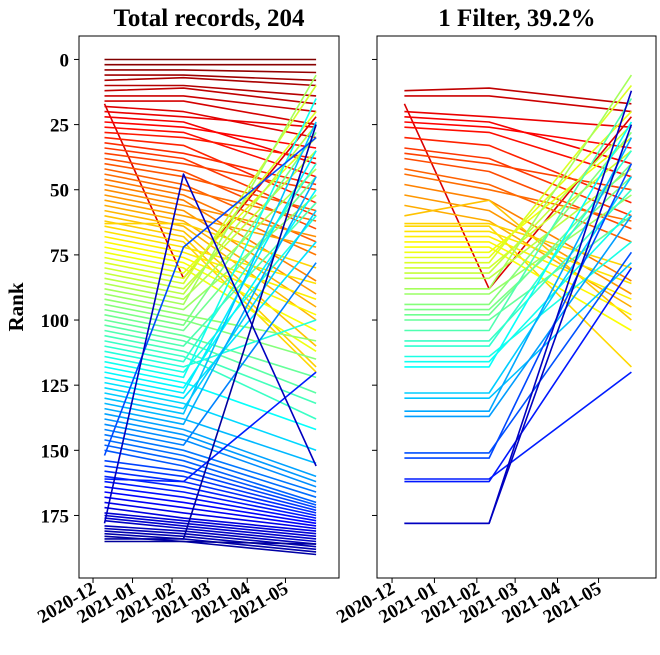 The image size is (660, 655). Describe the element at coordinates (59, 256) in the screenshot. I see `y-tick-label: 75` at that location.